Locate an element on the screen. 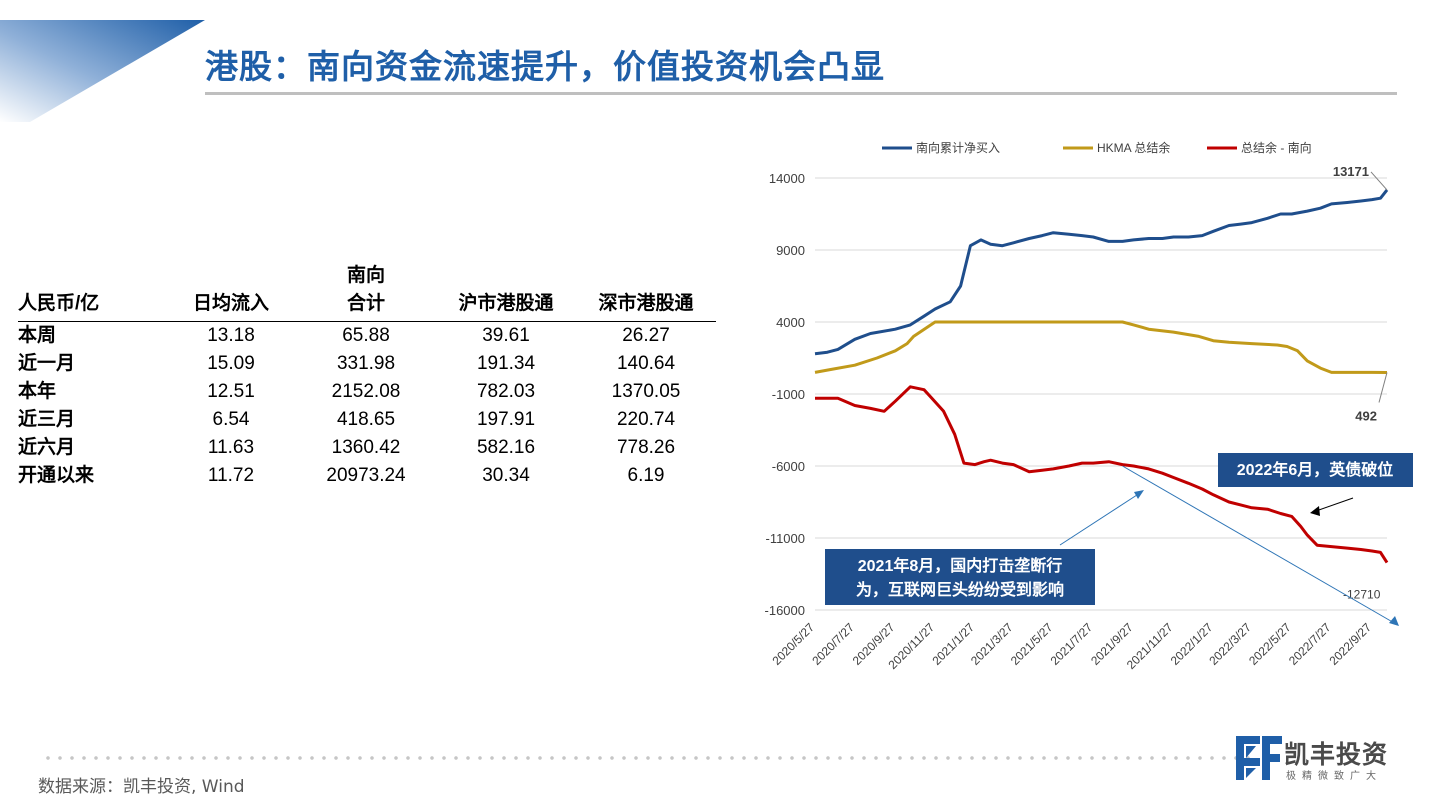 The image size is (1444, 808). table-cell: 418.65 is located at coordinates (366, 419).